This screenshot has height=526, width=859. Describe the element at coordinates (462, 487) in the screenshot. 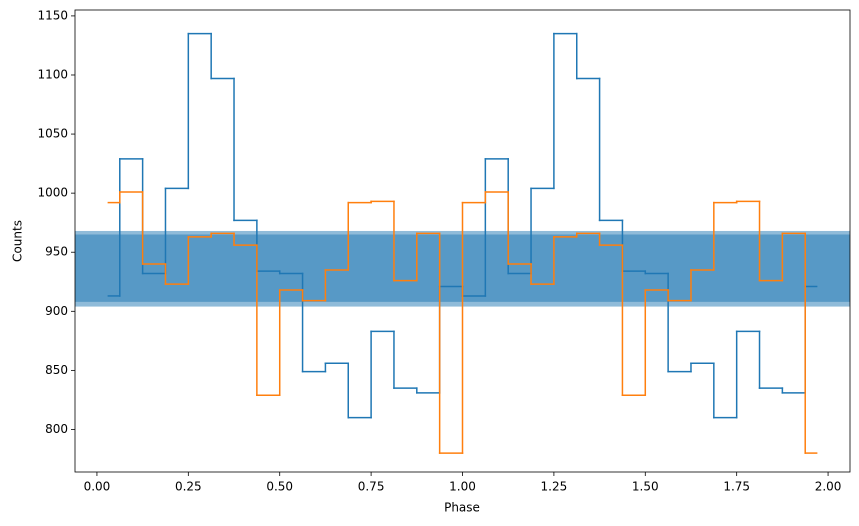

I see `x-tick-label: 1.00` at that location.